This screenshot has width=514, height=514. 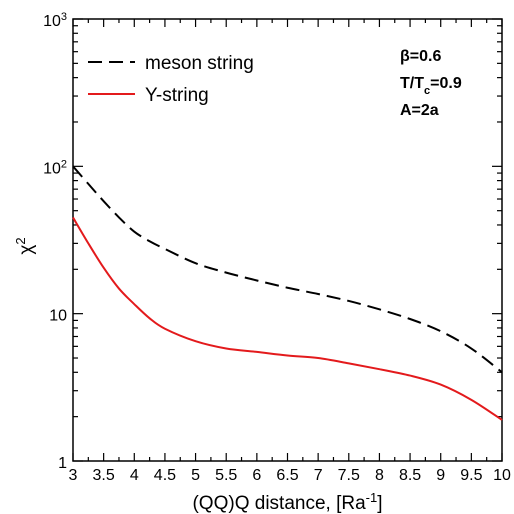 I want to click on annotation-text: A=2a, so click(x=419, y=110).